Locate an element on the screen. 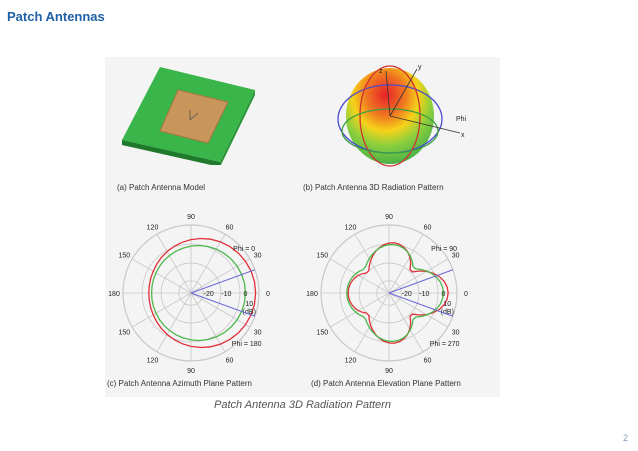 The image size is (638, 451). azimuth-trace-red is located at coordinates (202, 293).